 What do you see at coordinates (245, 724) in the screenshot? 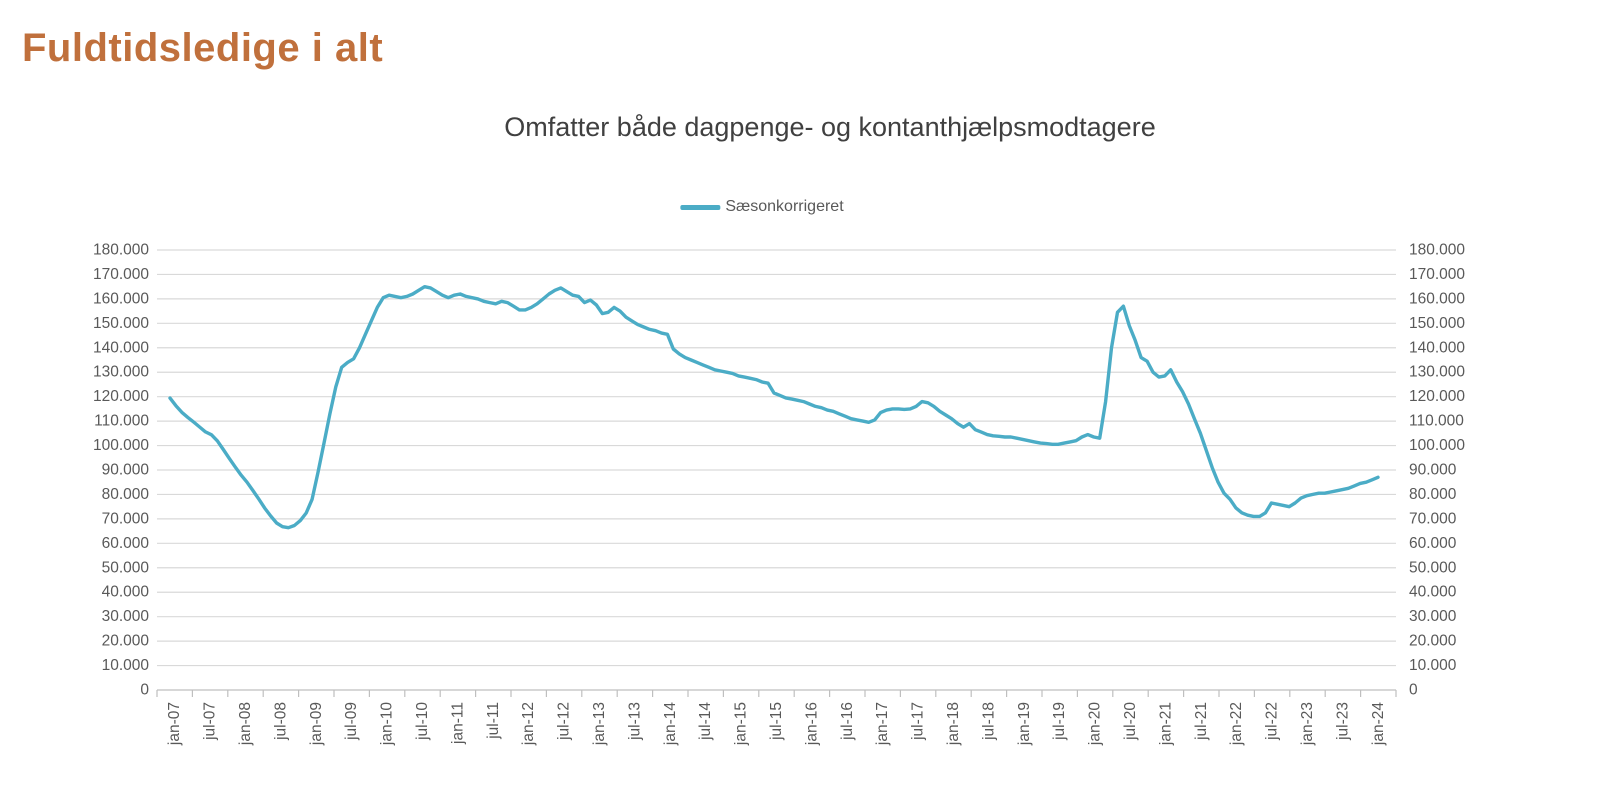
I see `svg-text: jan-08` at bounding box center [245, 724].